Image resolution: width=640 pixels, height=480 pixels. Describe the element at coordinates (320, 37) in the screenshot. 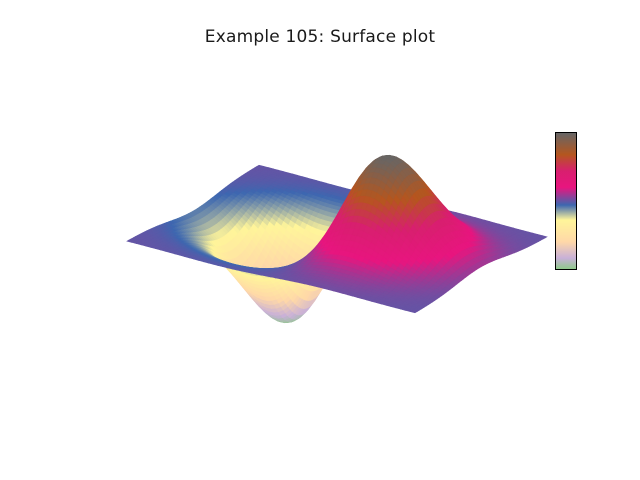

I see `chart-title: Example 105: Surface plot` at that location.